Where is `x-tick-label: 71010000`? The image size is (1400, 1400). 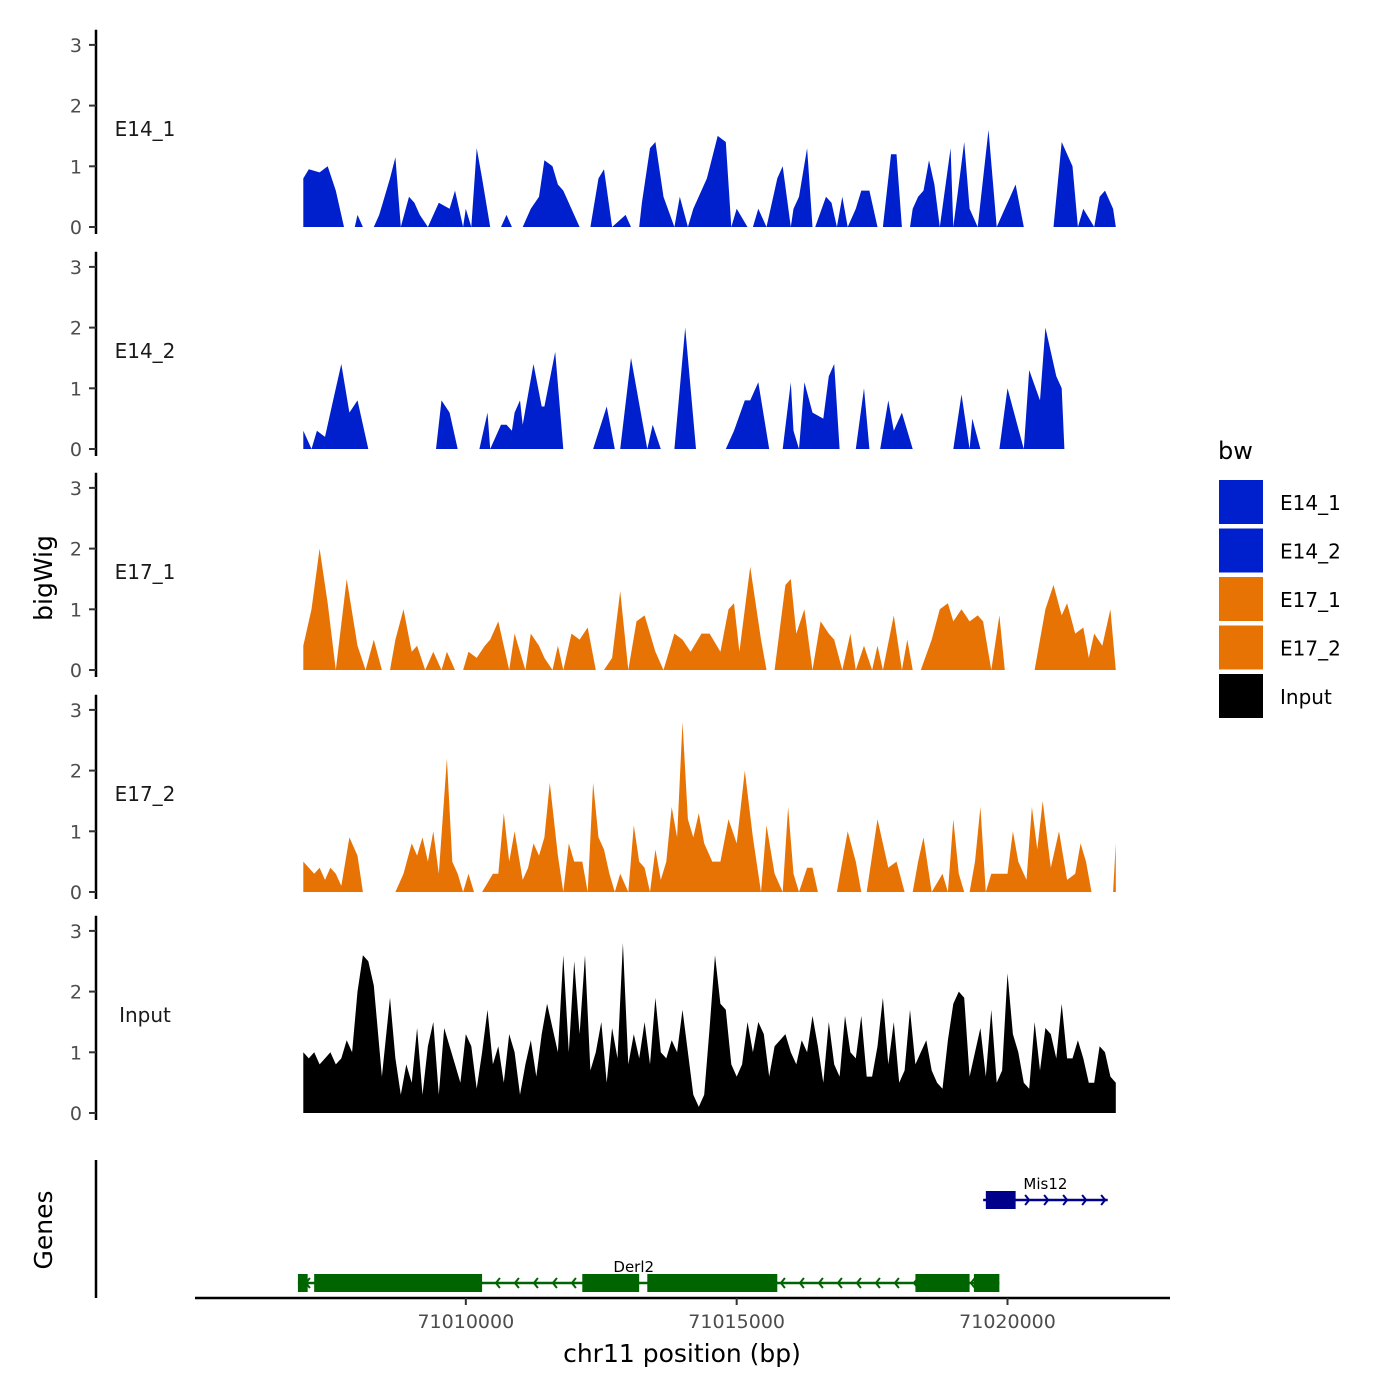 x-tick-label: 71010000 is located at coordinates (465, 1322).